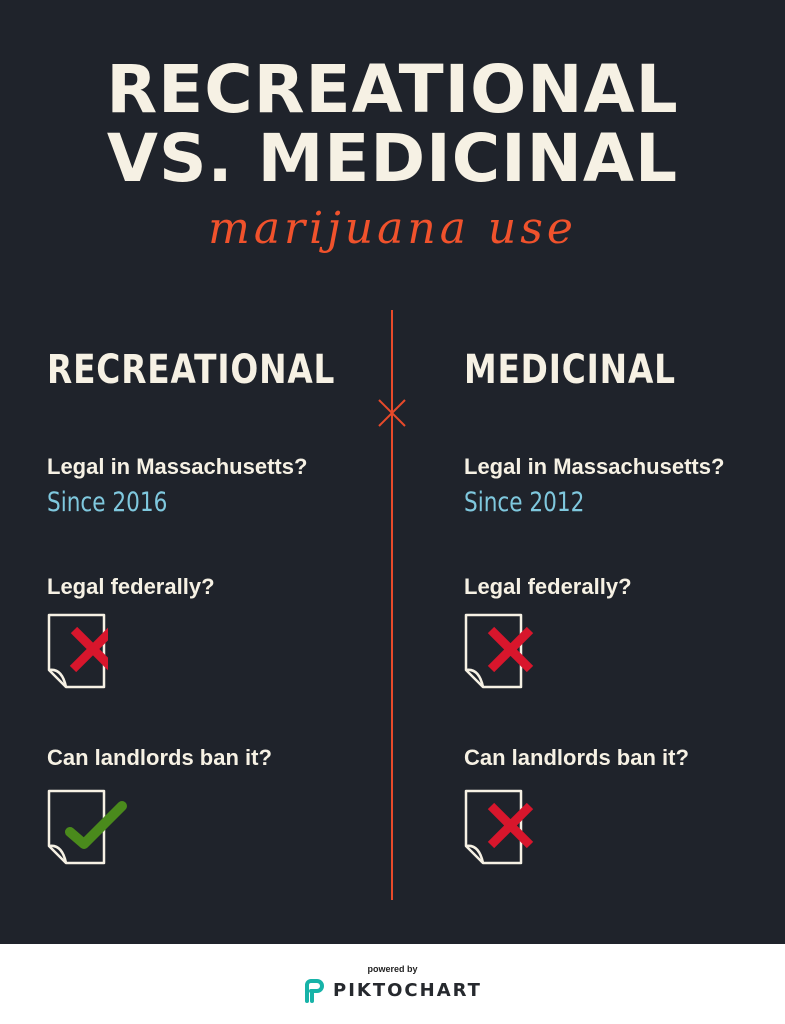  I want to click on recreational-heading: RECREATIONAL, so click(191, 370).